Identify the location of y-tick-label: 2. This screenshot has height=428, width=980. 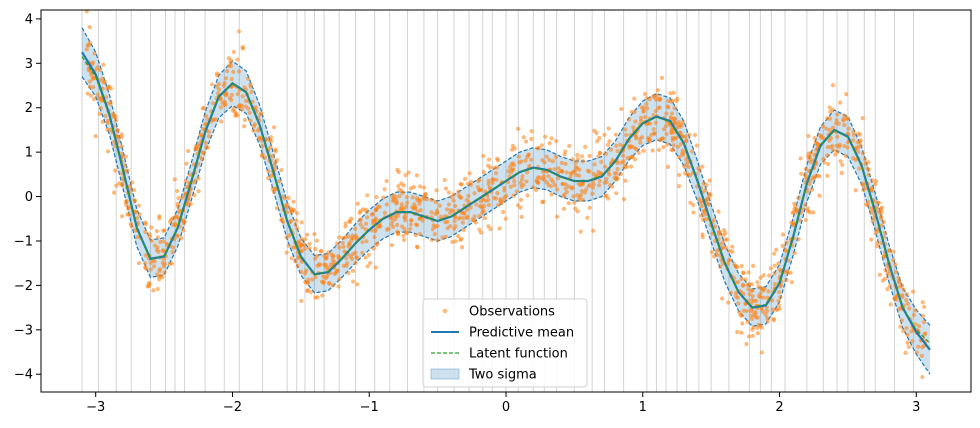
(29, 108).